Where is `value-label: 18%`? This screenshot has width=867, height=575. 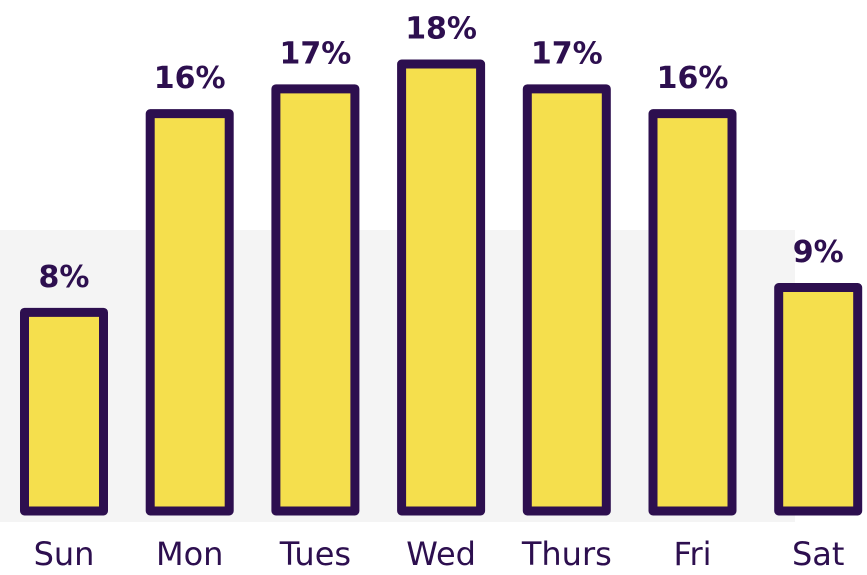 value-label: 18% is located at coordinates (441, 29).